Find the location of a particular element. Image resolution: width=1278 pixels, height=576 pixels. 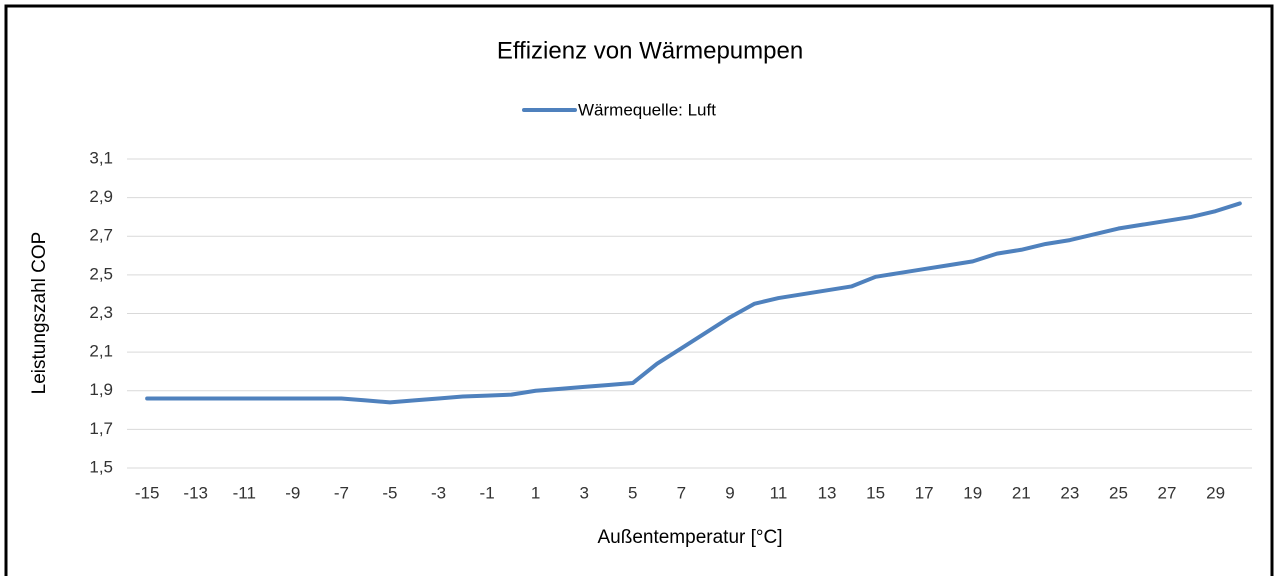

y-tick-label: 1,7 is located at coordinates (101, 428).